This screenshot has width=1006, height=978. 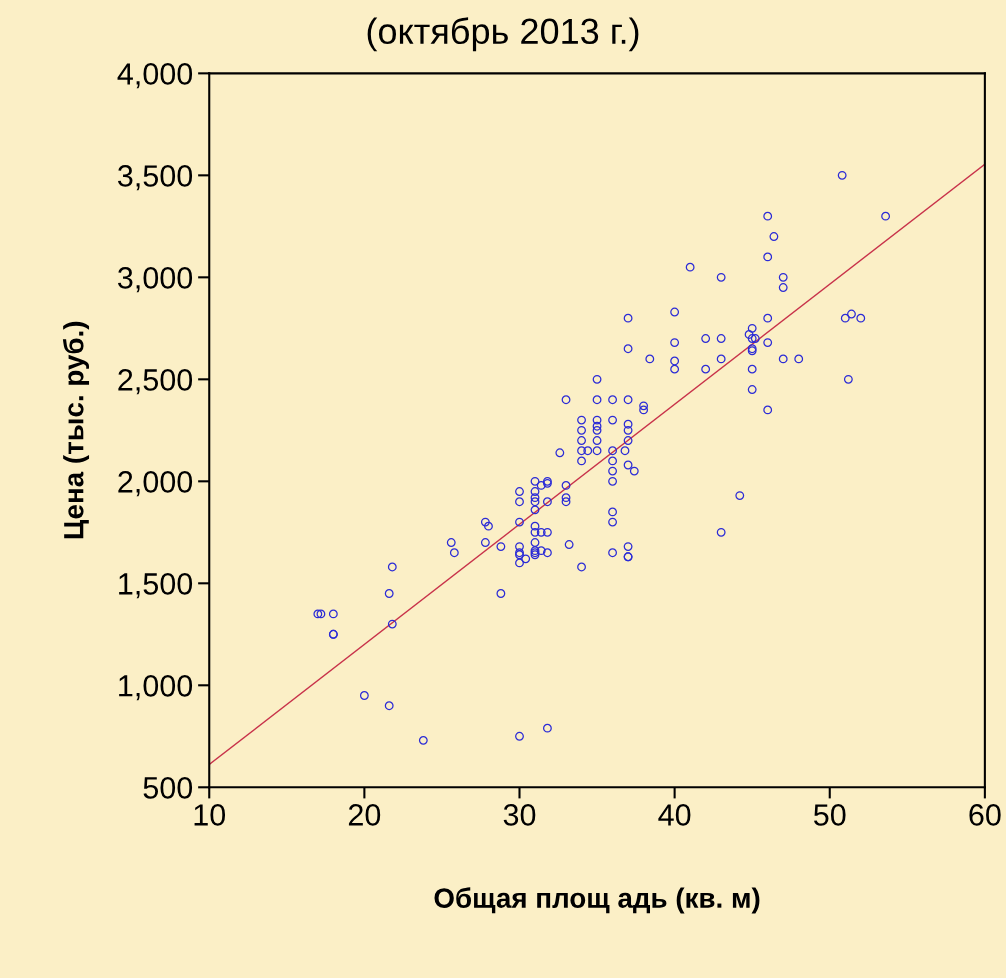 I want to click on y-tick-label: 1,000, so click(x=156, y=688).